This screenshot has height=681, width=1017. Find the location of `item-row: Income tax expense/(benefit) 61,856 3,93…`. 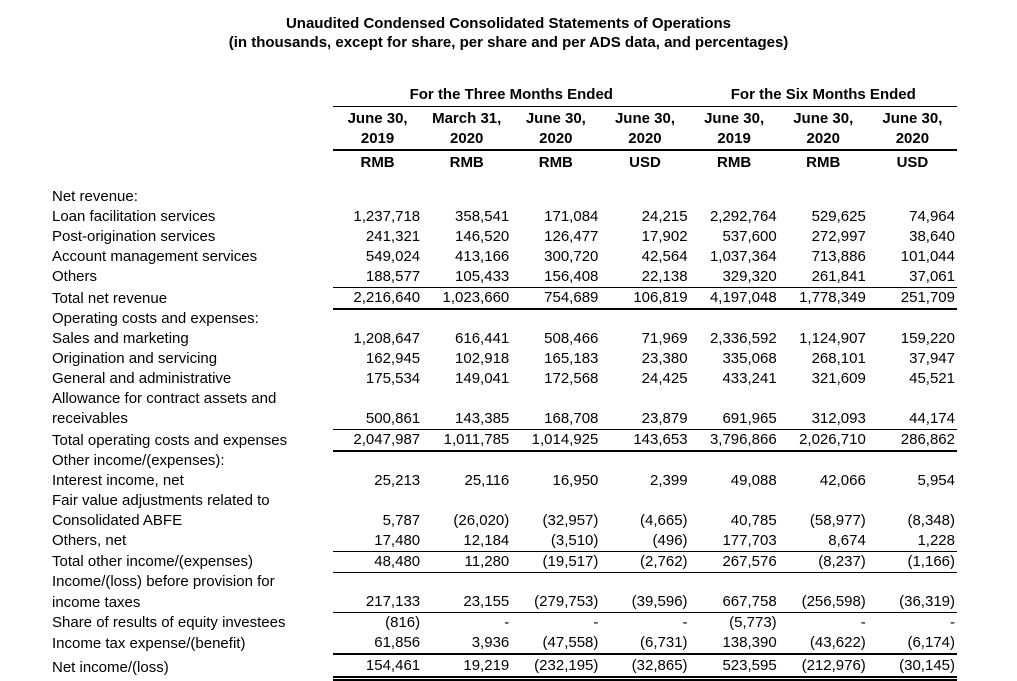

item-row: Income tax expense/(benefit) 61,856 3,93… is located at coordinates (504, 644).